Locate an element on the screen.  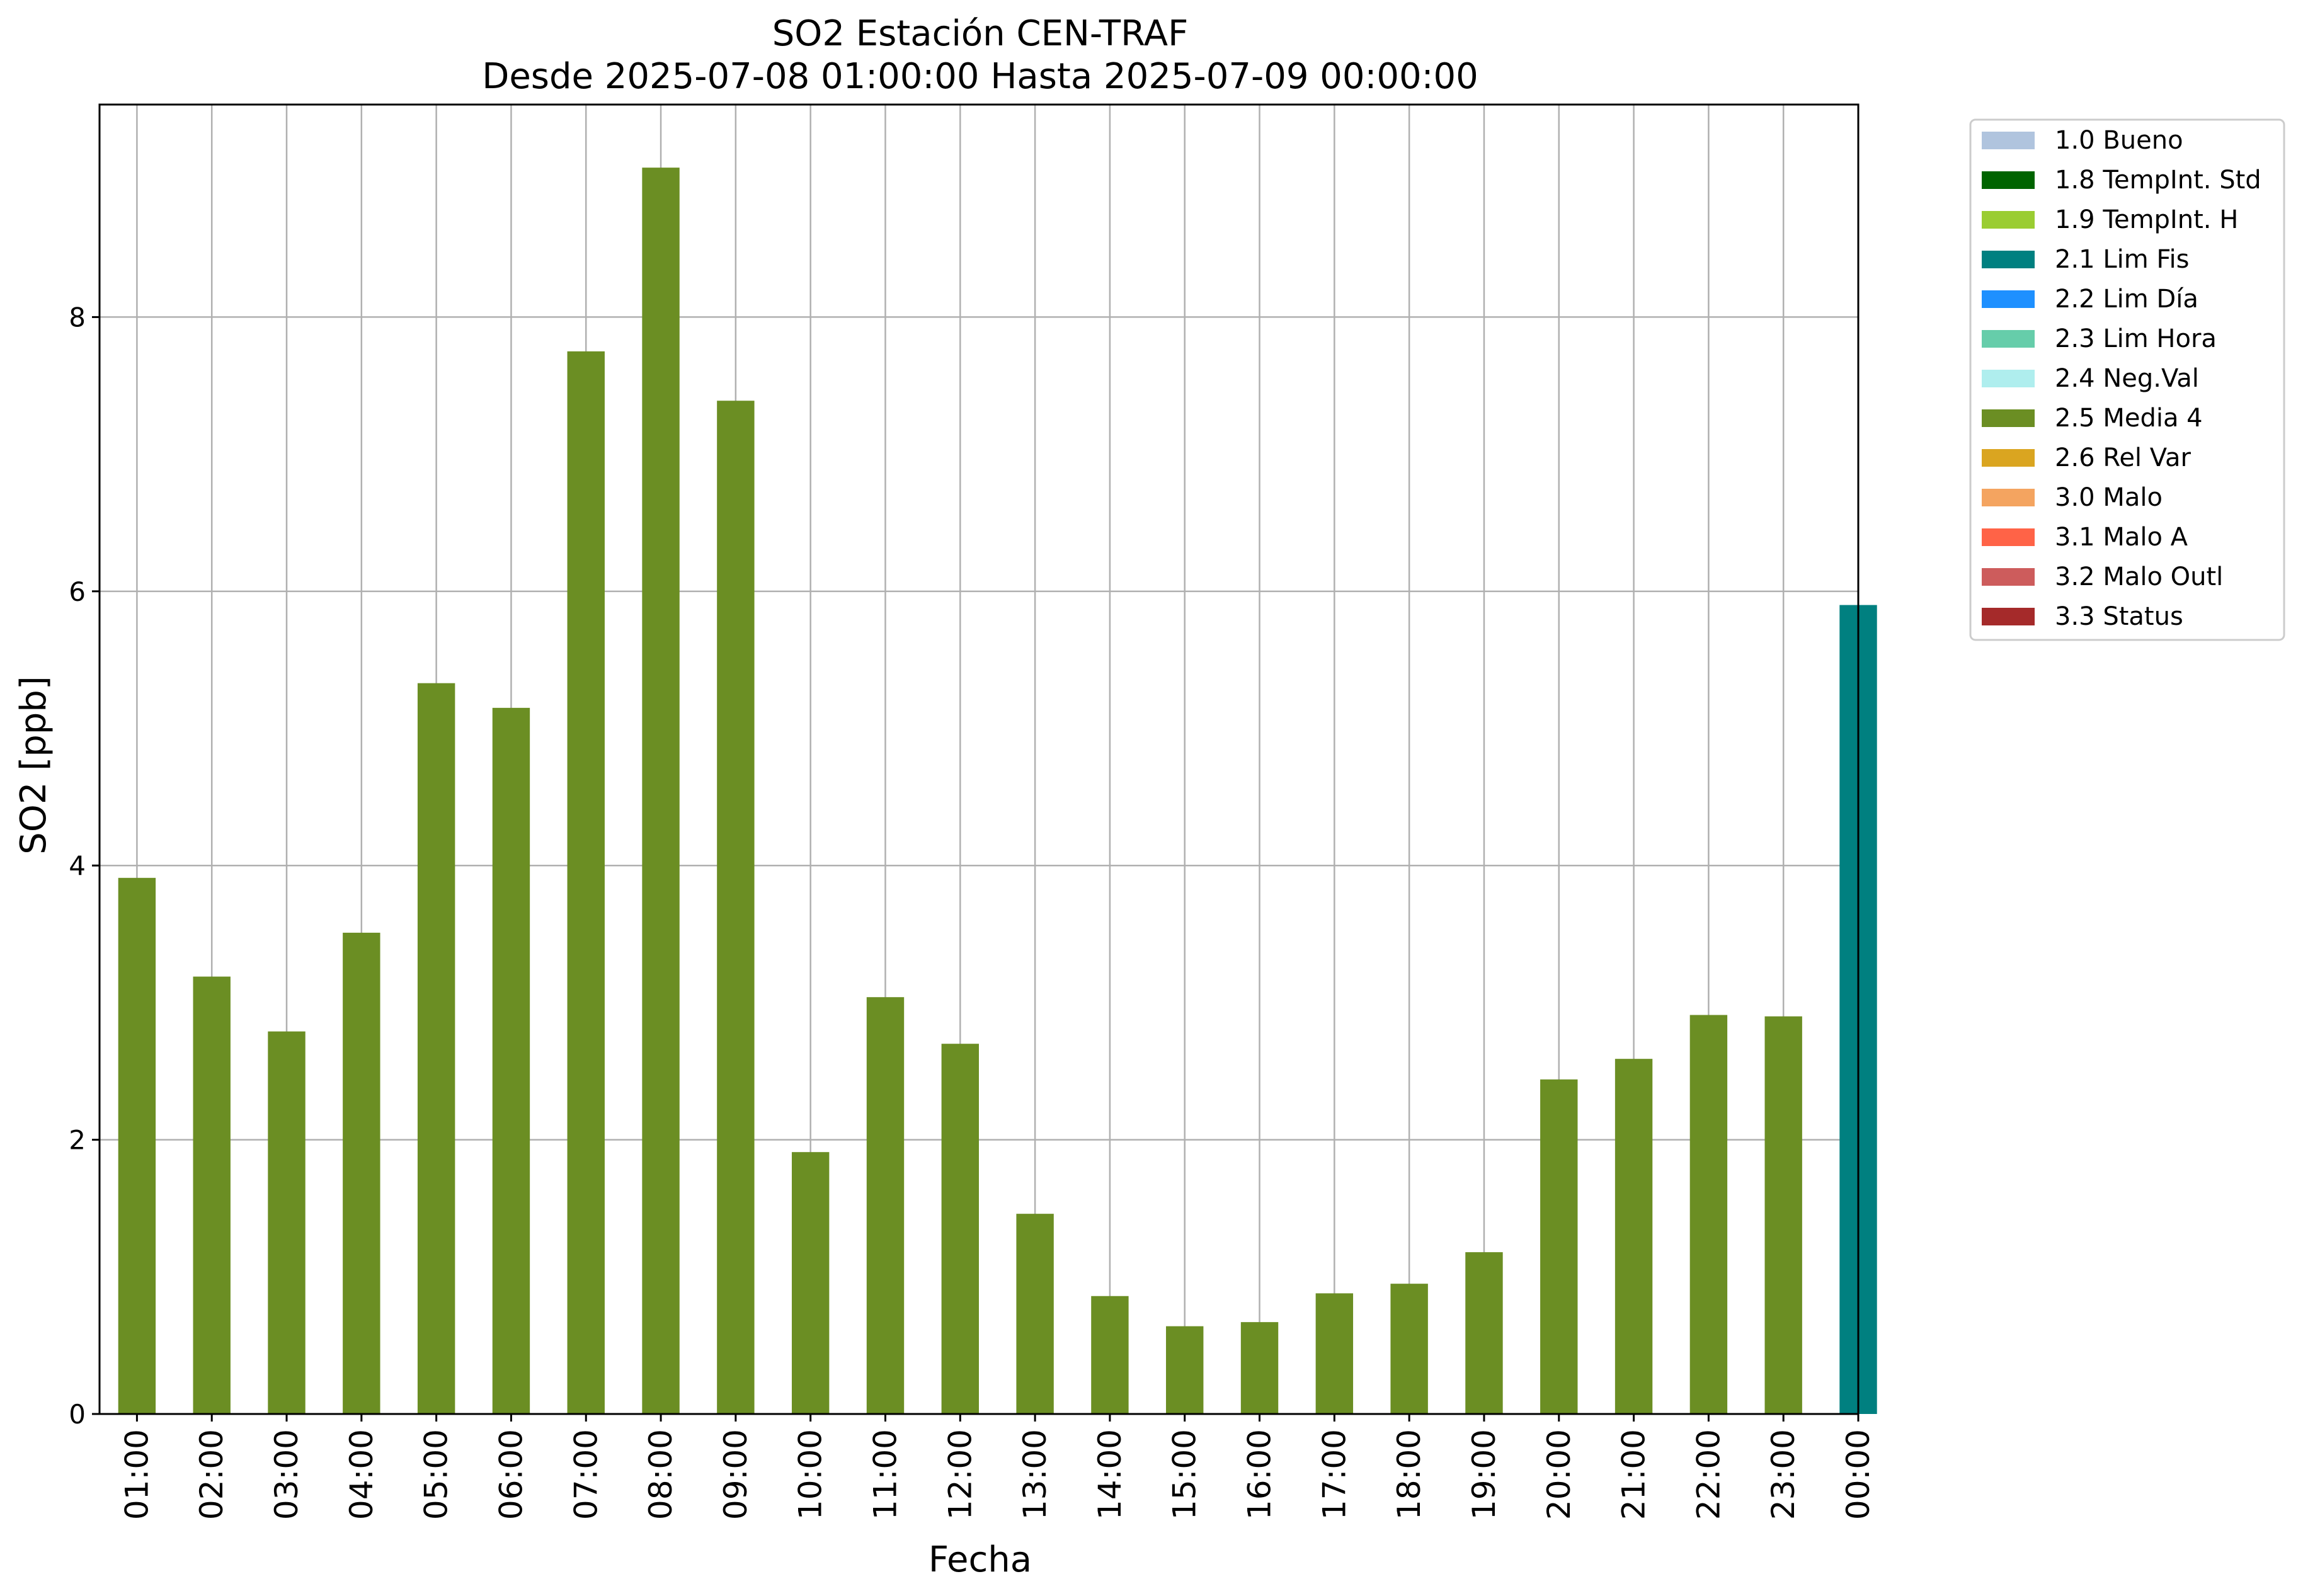
x-tick-label: 02:00 is located at coordinates (211, 1474).